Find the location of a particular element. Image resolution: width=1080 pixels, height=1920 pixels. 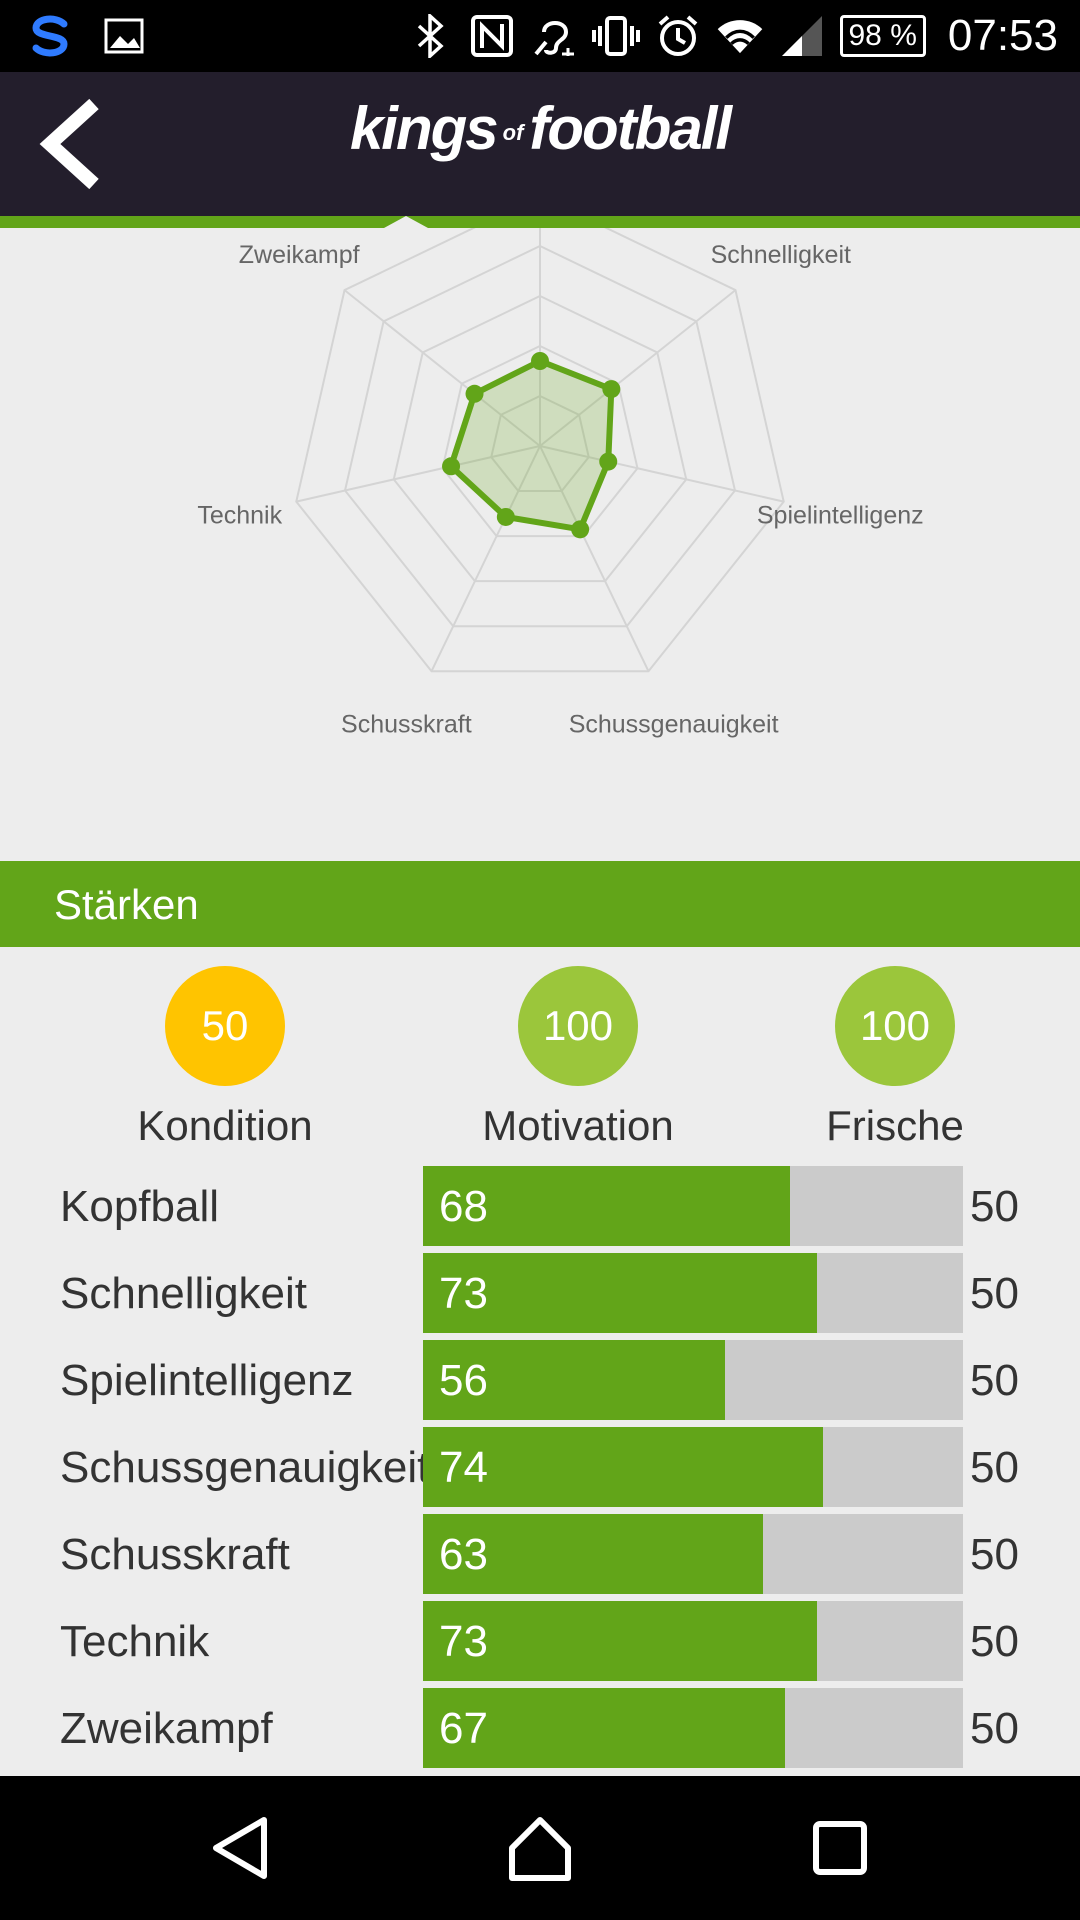

skill-value: 68 is located at coordinates (463, 1206).